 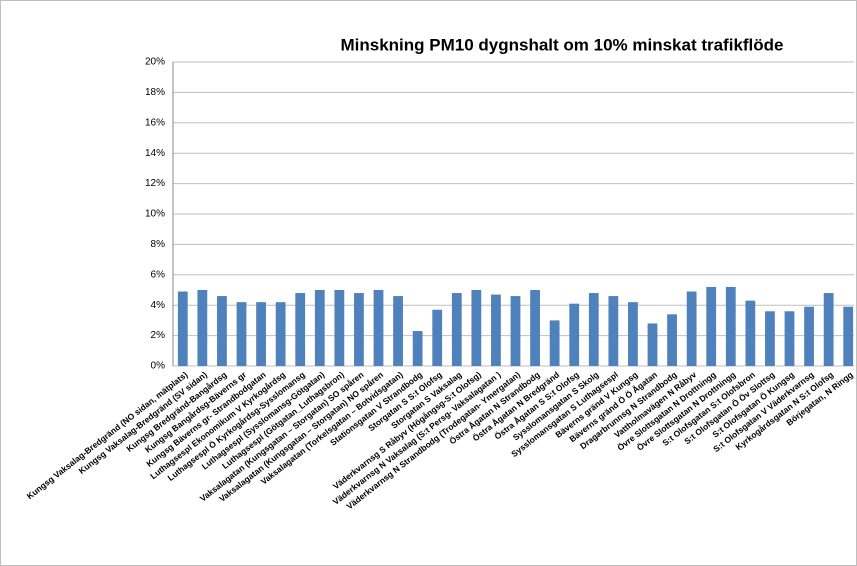 What do you see at coordinates (158, 274) in the screenshot?
I see `y-tick-label: 6%` at bounding box center [158, 274].